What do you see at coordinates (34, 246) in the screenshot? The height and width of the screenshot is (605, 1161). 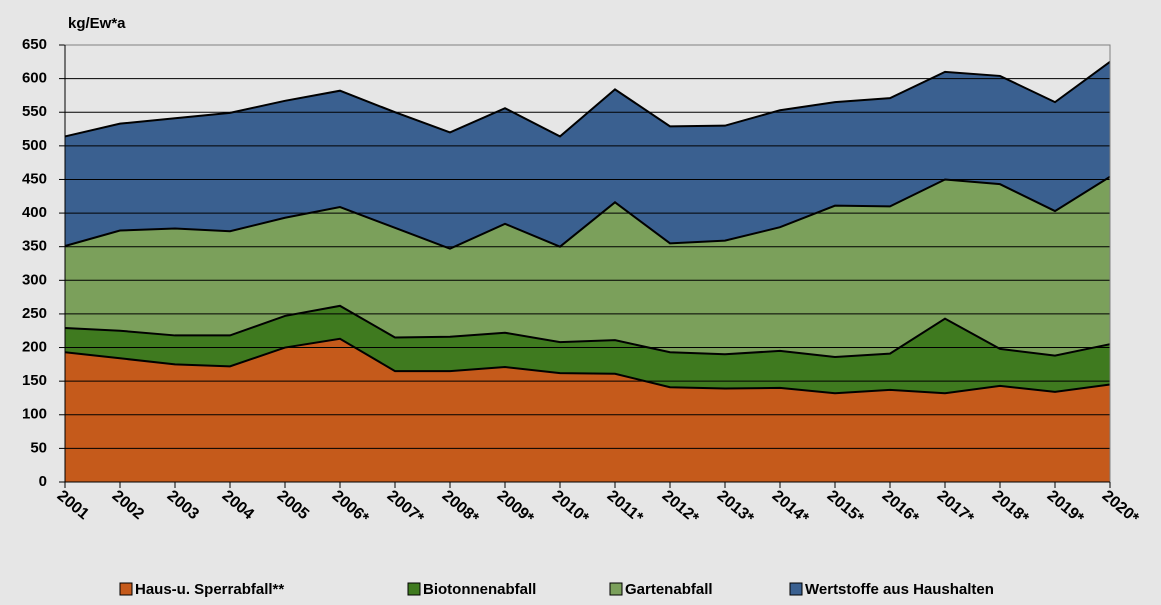 I see `y-tick-label: 350` at bounding box center [34, 246].